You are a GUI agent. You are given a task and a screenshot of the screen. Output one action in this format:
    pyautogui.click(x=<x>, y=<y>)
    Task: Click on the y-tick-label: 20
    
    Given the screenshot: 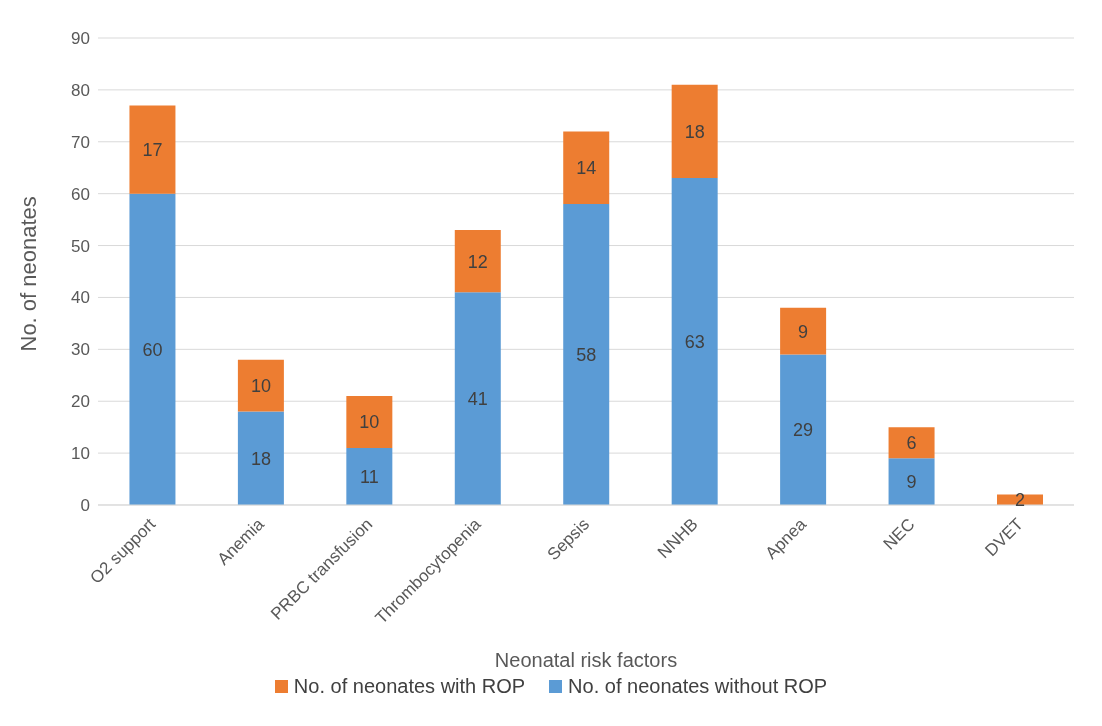 What is the action you would take?
    pyautogui.click(x=80, y=402)
    